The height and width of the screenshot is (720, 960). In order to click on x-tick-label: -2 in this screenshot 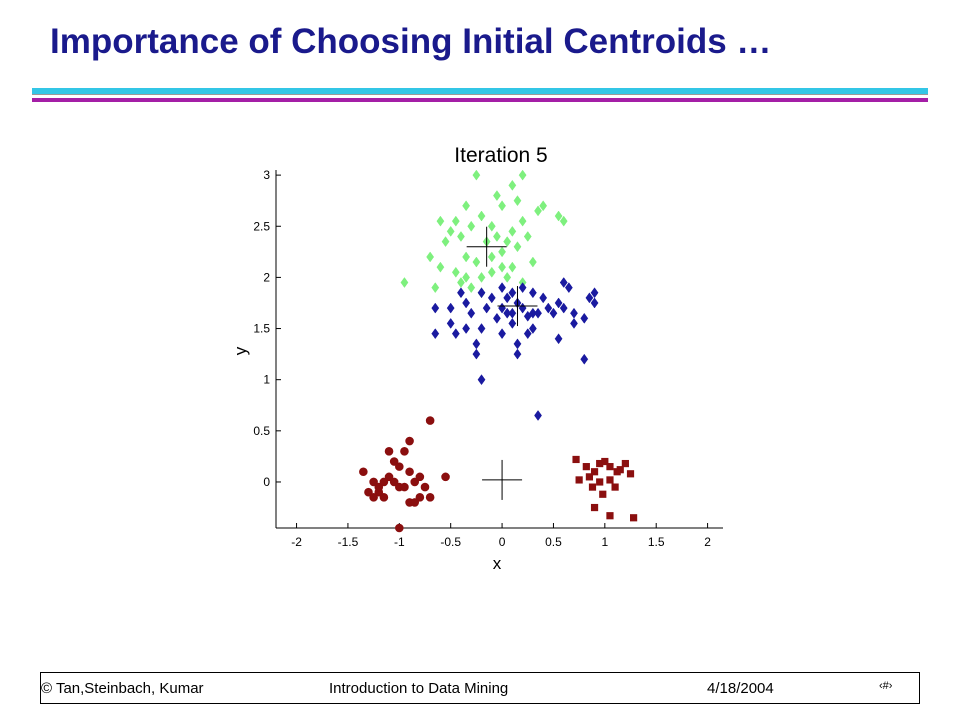, I will do `click(296, 542)`.